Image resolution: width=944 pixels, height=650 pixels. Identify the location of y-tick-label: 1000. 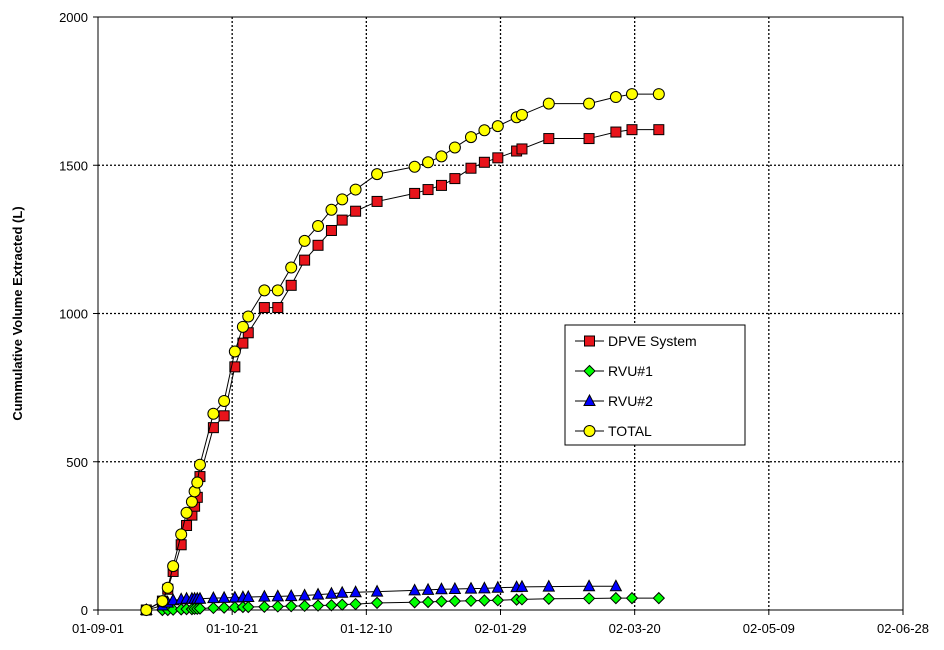
(73, 314).